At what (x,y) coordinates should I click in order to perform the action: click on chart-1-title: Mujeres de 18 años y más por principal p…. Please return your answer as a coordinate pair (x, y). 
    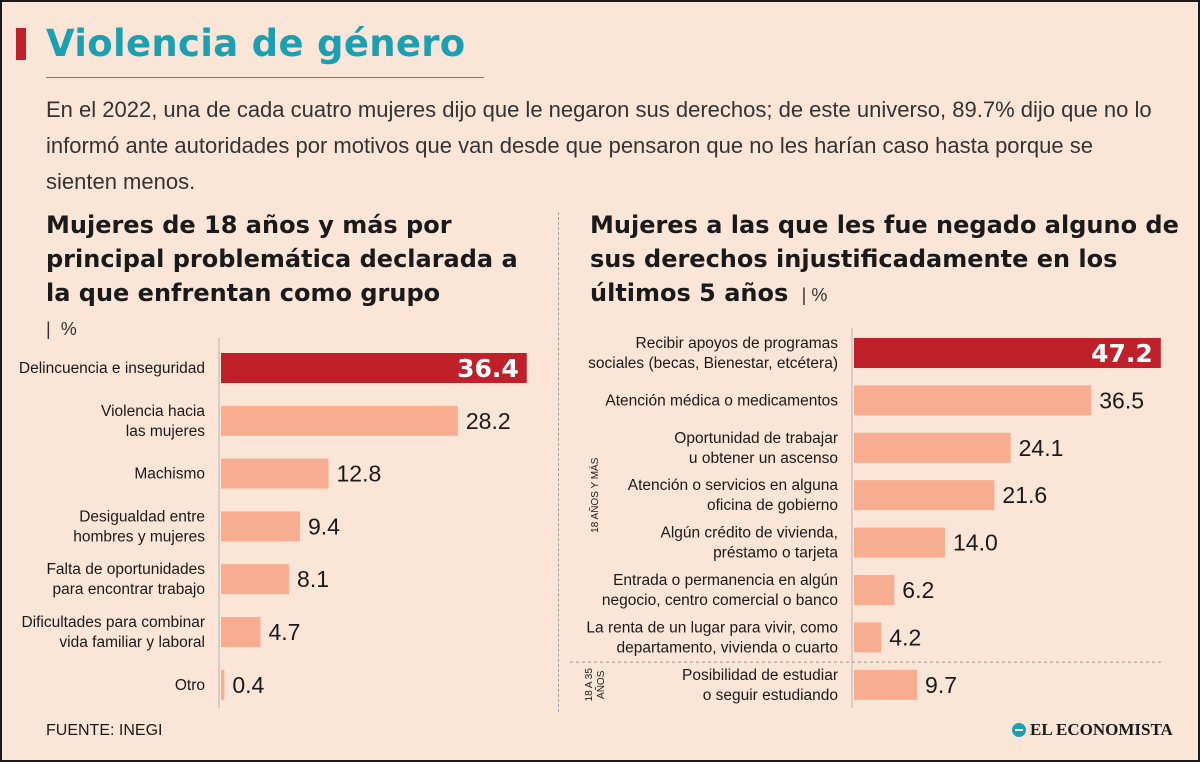
    Looking at the image, I should click on (291, 277).